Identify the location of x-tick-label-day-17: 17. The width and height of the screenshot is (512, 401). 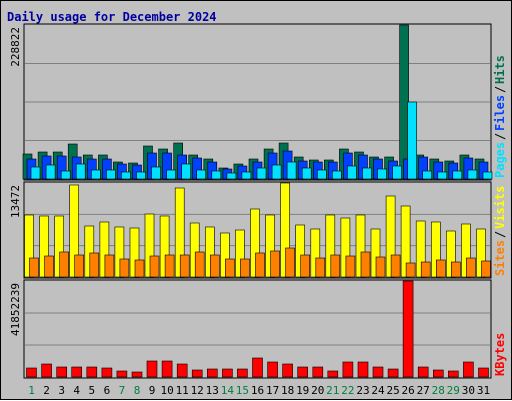
(272, 390).